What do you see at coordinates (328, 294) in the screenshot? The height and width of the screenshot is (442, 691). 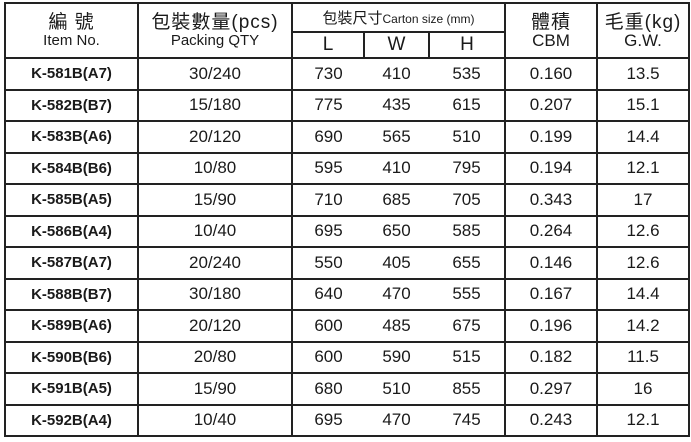 I see `cell-l: 640` at bounding box center [328, 294].